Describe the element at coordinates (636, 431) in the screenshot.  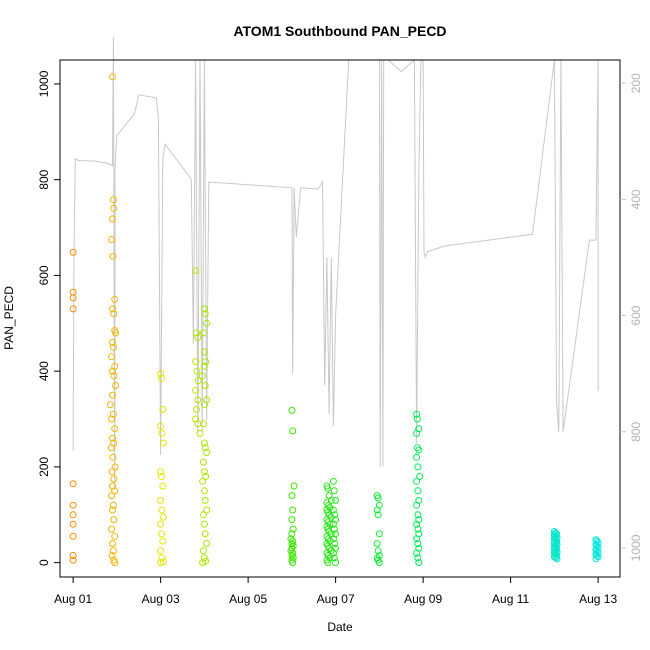
I see `y2-tick-label: 800` at that location.